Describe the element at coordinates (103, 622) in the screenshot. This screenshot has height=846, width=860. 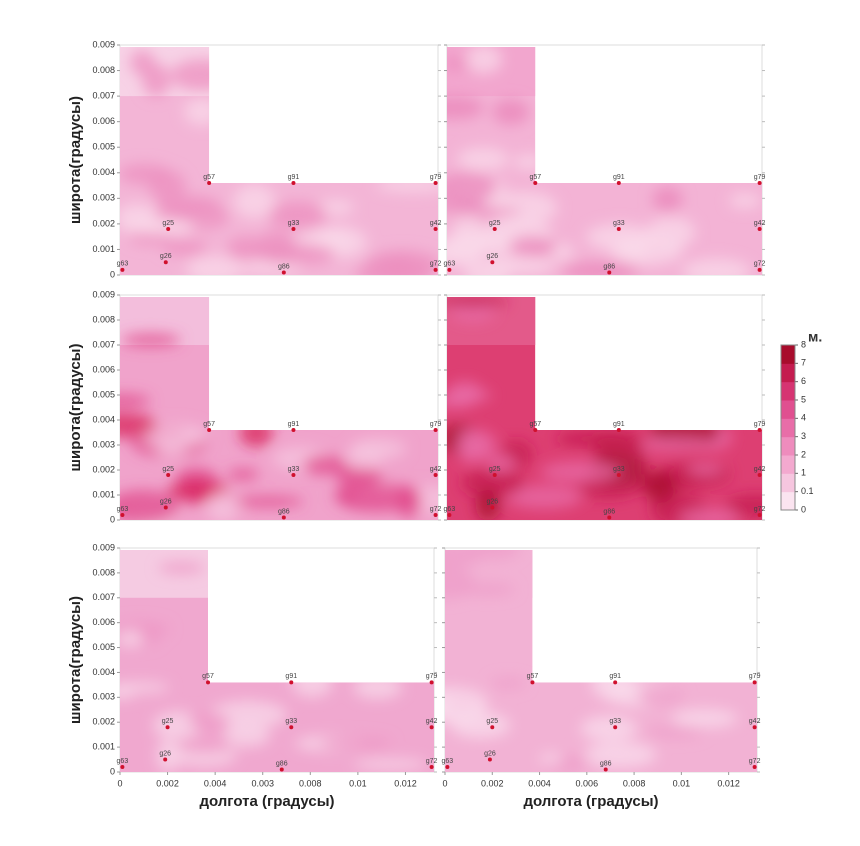
I see `y-tick-label: 0.006` at that location.